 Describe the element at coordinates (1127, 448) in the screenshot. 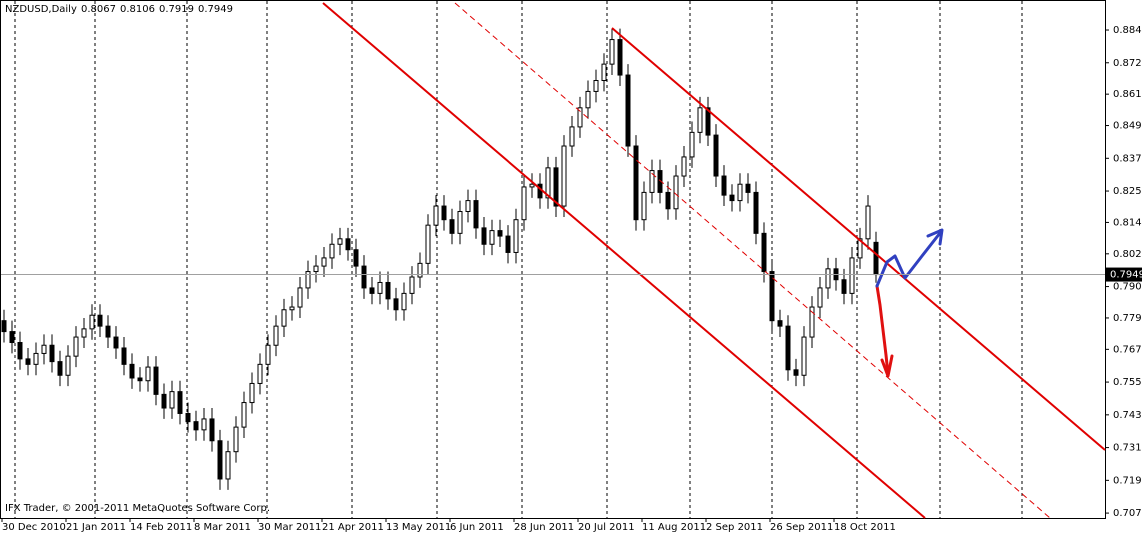

I see `y-tick-label: 0.7315` at that location.